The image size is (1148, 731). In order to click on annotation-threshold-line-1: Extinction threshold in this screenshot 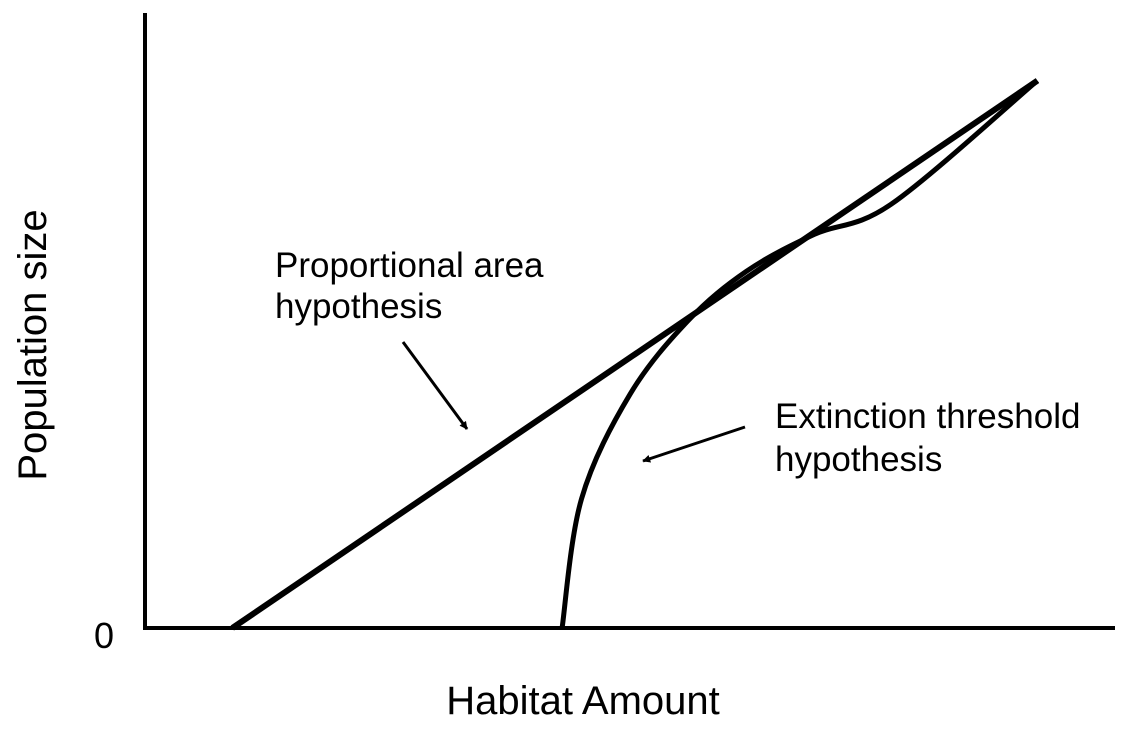, I will do `click(927, 416)`.